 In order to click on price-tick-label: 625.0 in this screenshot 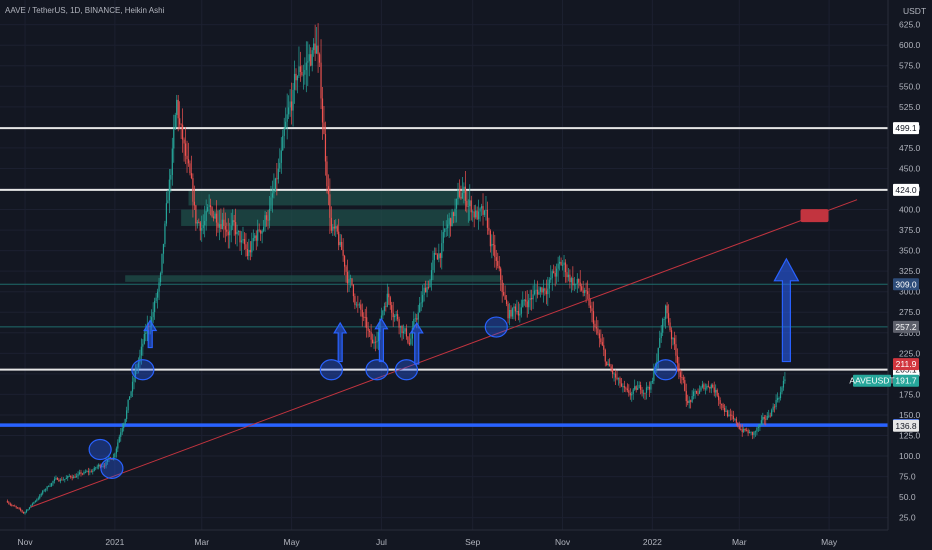, I will do `click(910, 25)`.